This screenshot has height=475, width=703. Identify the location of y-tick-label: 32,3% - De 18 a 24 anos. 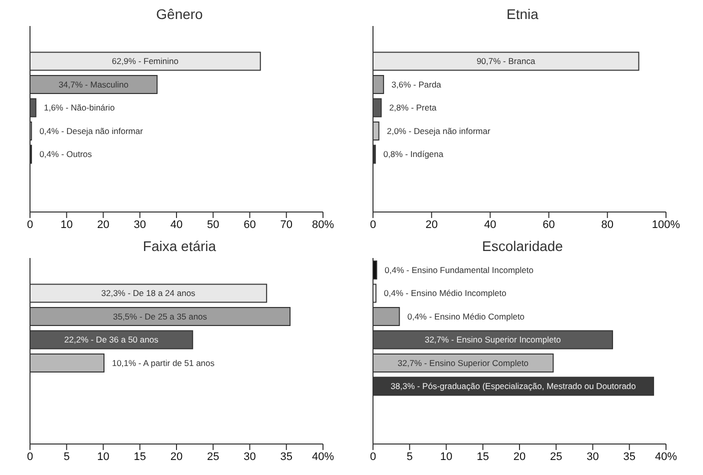
(148, 293).